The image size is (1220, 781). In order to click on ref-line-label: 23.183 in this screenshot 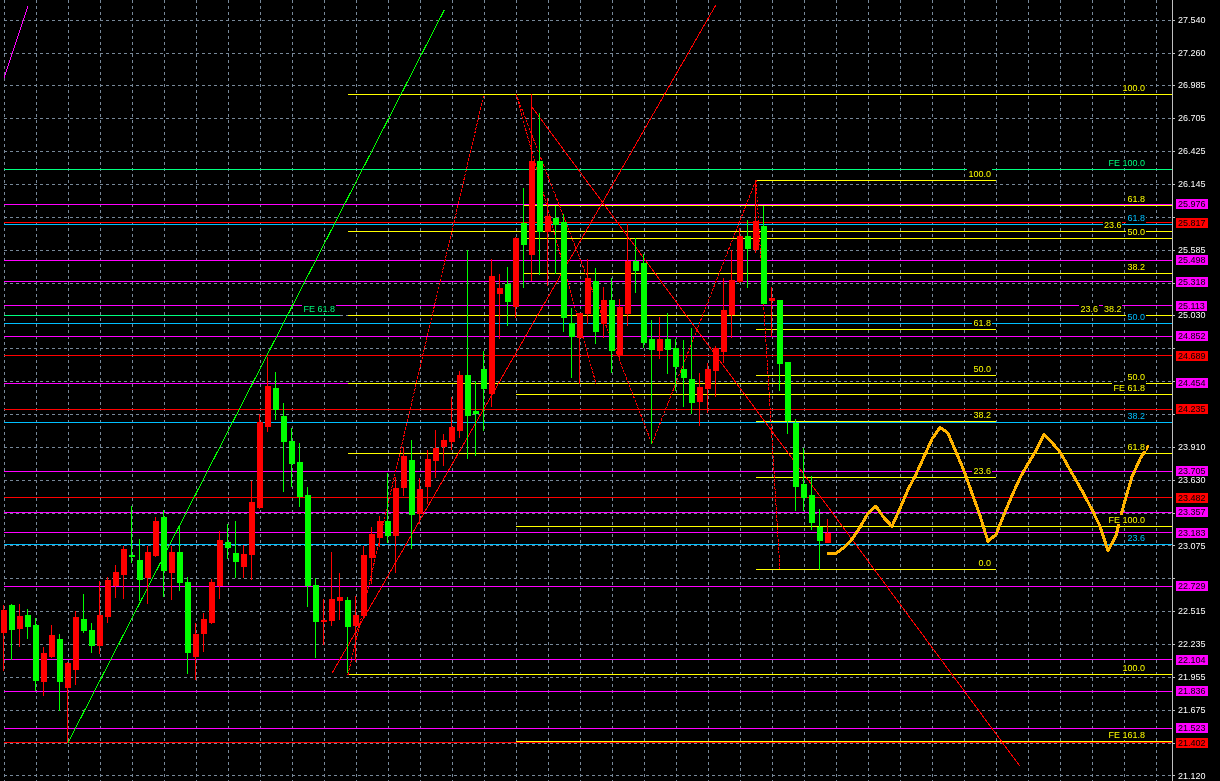, I will do `click(1192, 532)`.